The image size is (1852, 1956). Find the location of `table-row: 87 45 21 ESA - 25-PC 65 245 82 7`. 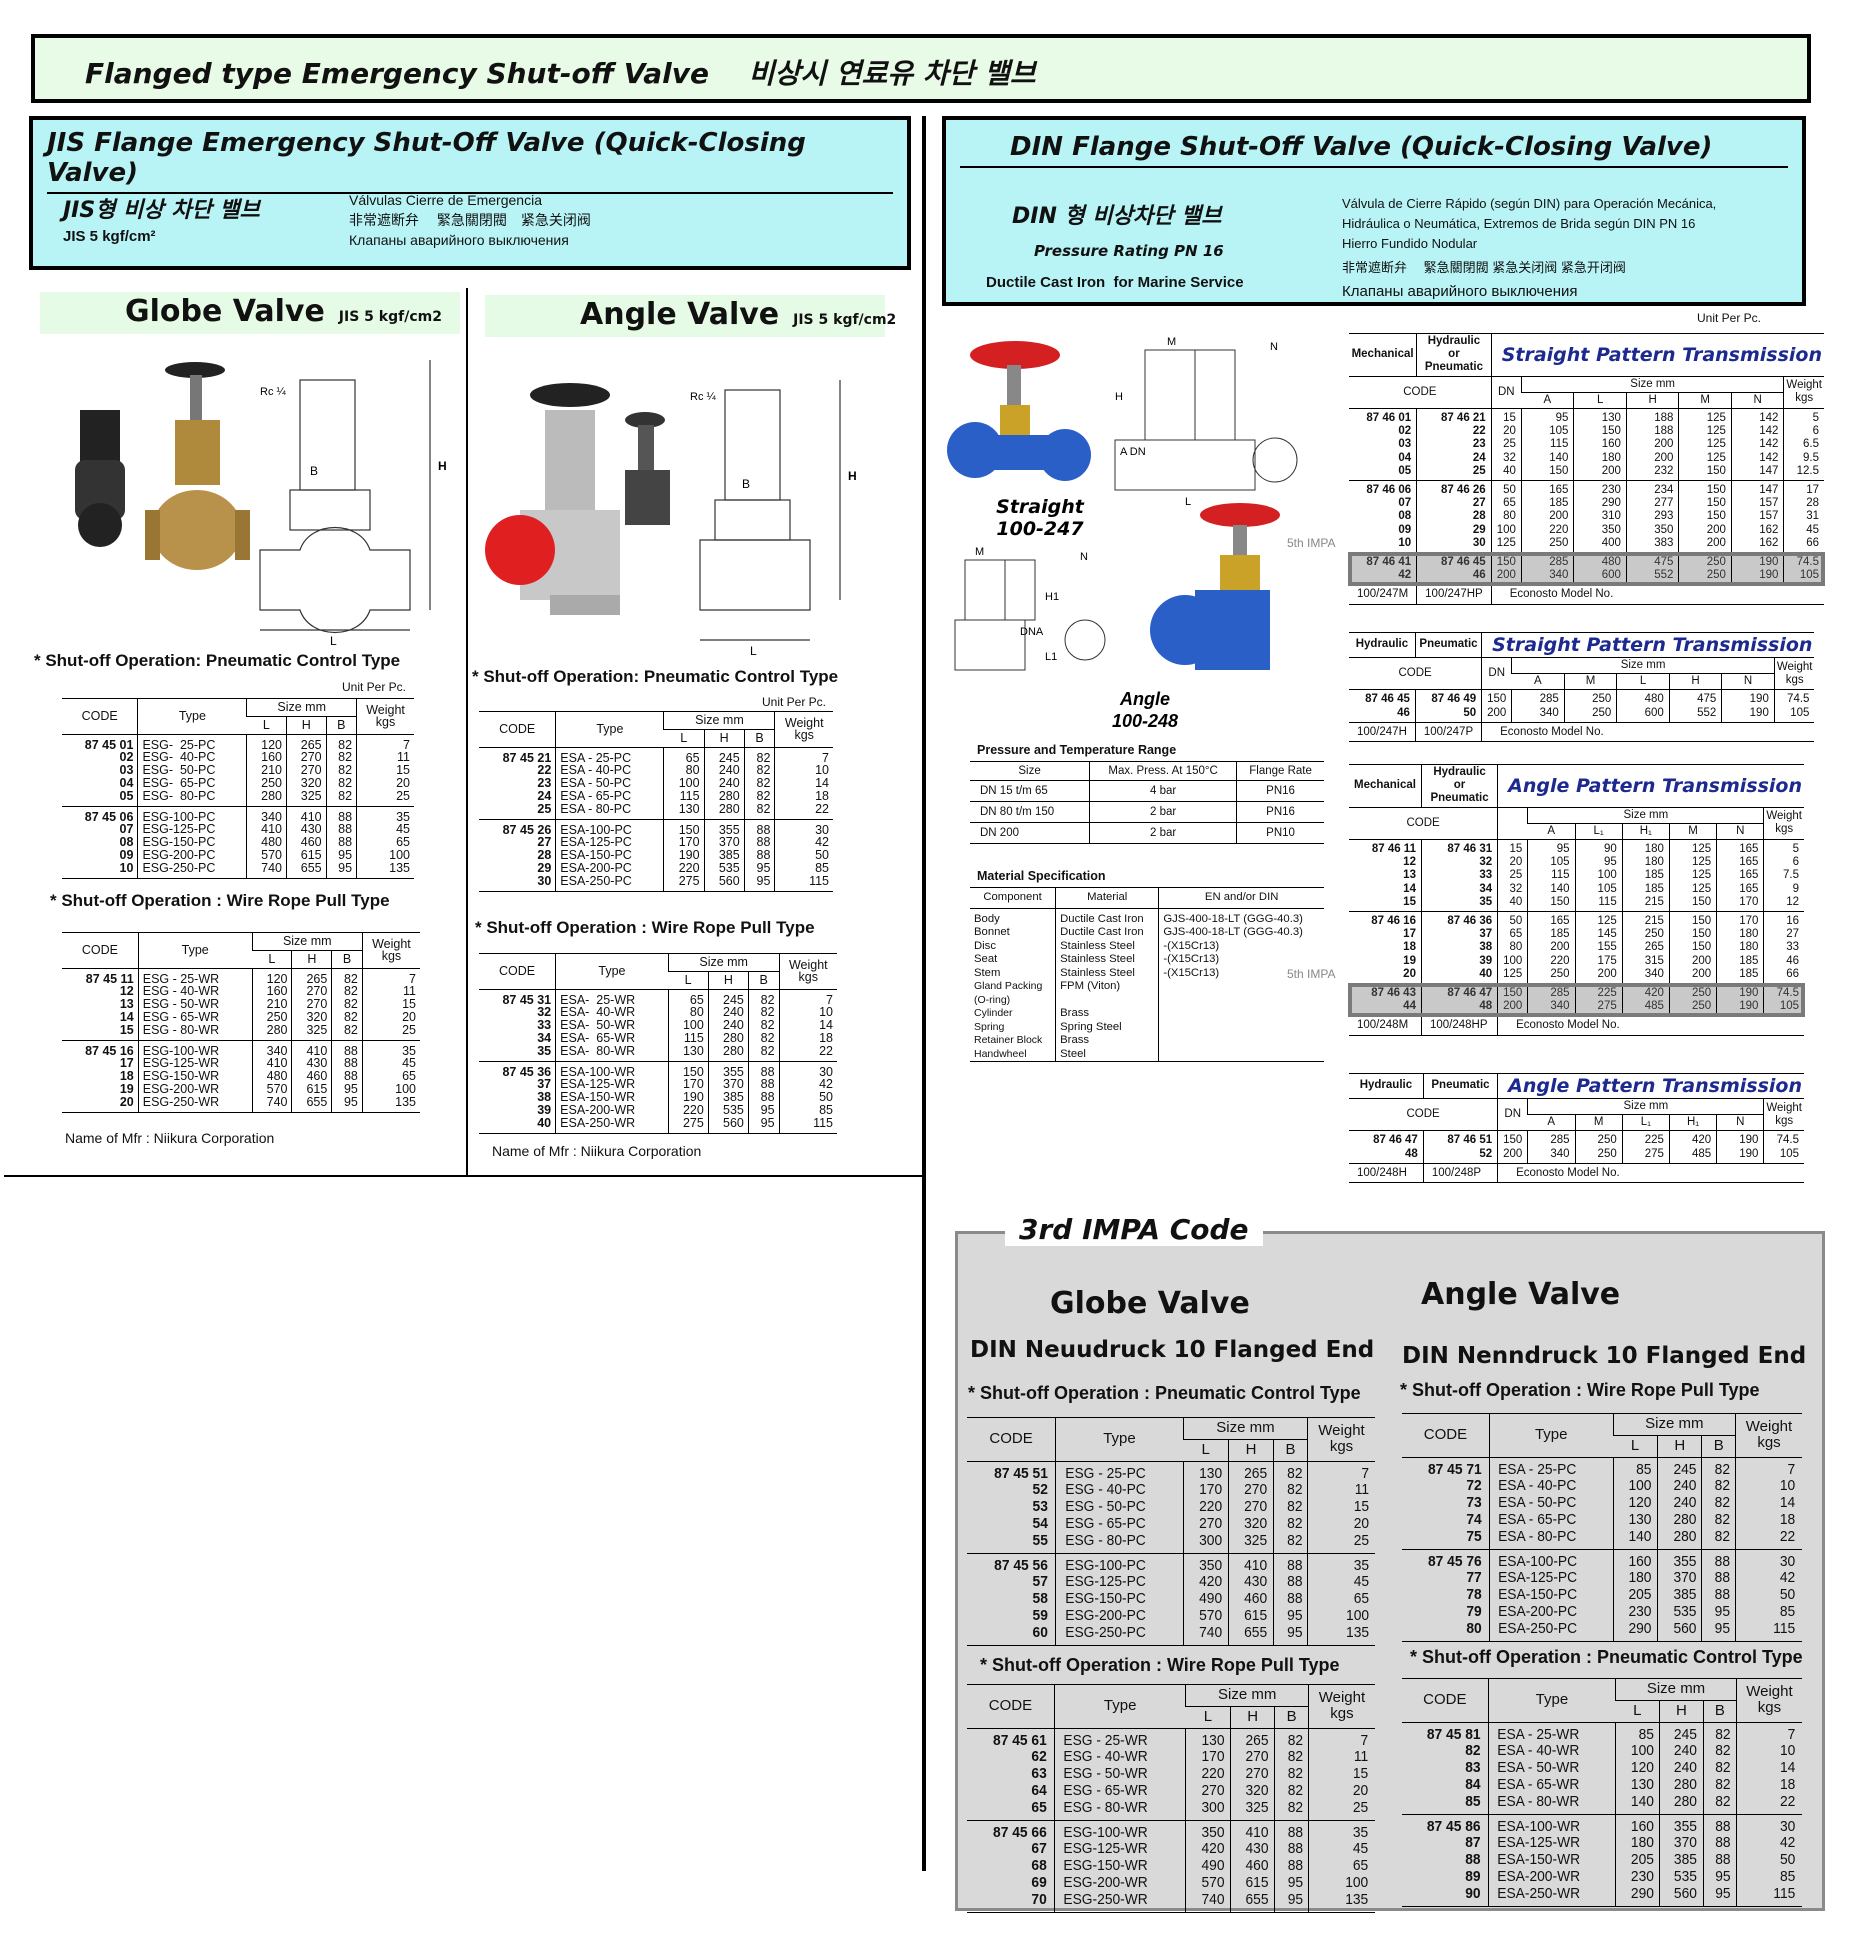

table-row: 87 45 21 ESA - 25-PC 65 245 82 7 is located at coordinates (656, 756).